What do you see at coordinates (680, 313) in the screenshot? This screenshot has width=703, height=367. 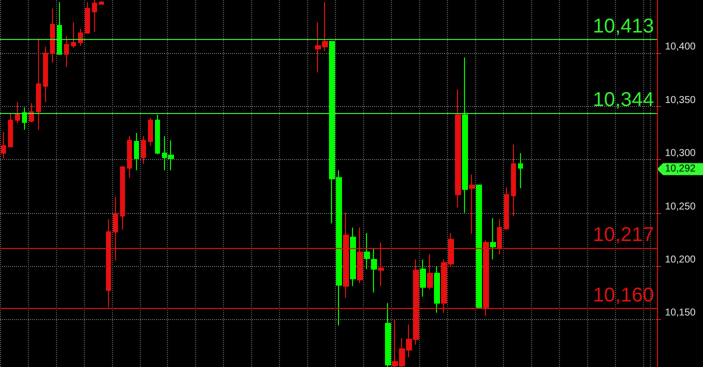 I see `y-tick-label: 10,150` at bounding box center [680, 313].